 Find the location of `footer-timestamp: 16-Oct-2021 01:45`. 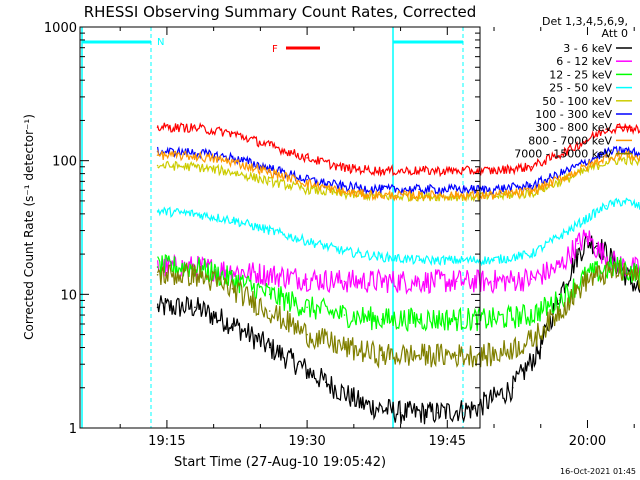

footer-timestamp: 16-Oct-2021 01:45 is located at coordinates (598, 471).